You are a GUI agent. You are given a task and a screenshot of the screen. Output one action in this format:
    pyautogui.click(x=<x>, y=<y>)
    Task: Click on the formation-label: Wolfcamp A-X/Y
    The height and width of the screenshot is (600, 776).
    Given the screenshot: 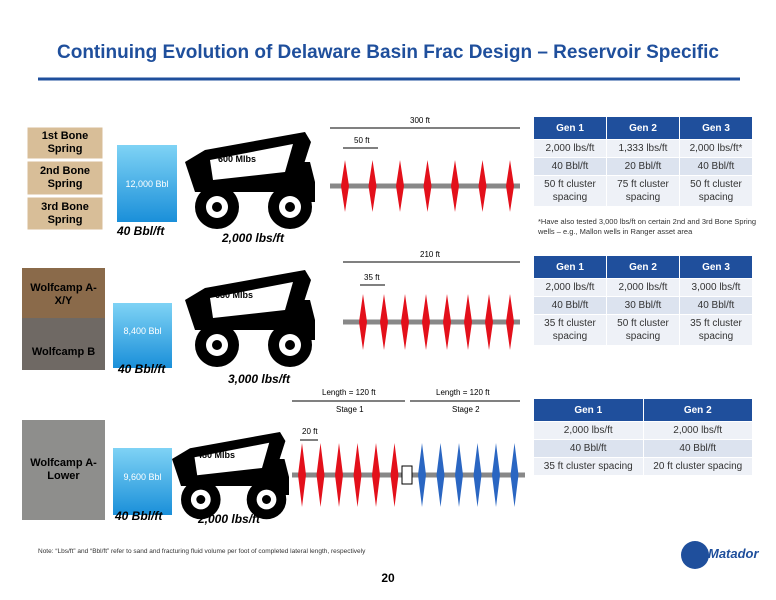 What is the action you would take?
    pyautogui.click(x=63, y=294)
    